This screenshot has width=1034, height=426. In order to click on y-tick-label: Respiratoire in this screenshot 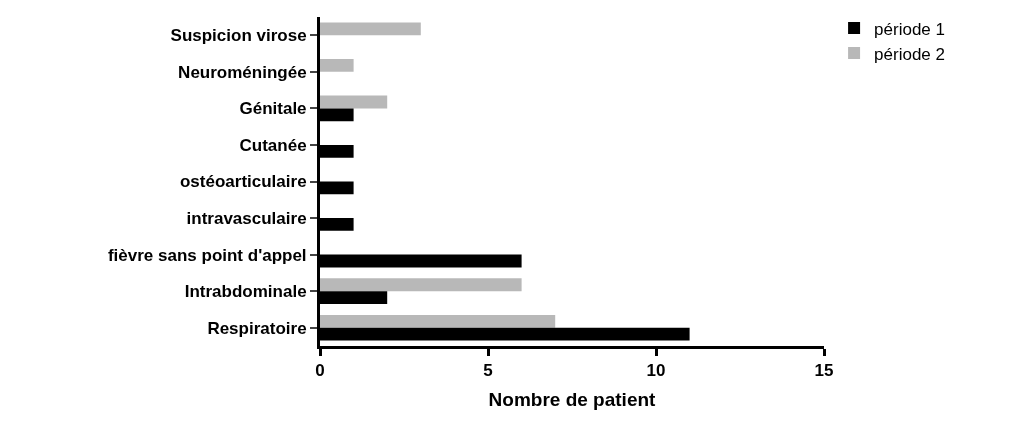, I will do `click(257, 328)`.